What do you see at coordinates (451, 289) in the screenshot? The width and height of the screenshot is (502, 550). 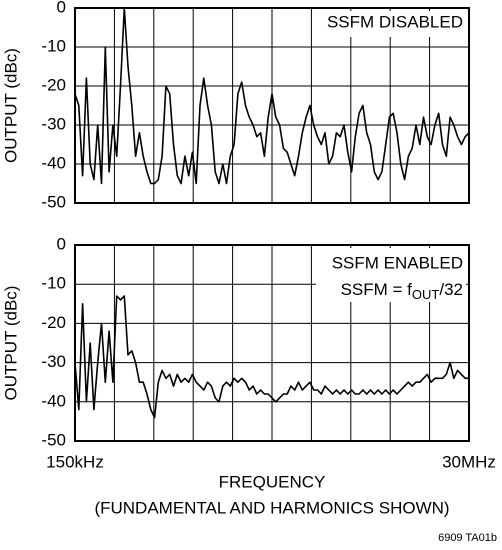 I see `annotation-tail: /32` at bounding box center [451, 289].